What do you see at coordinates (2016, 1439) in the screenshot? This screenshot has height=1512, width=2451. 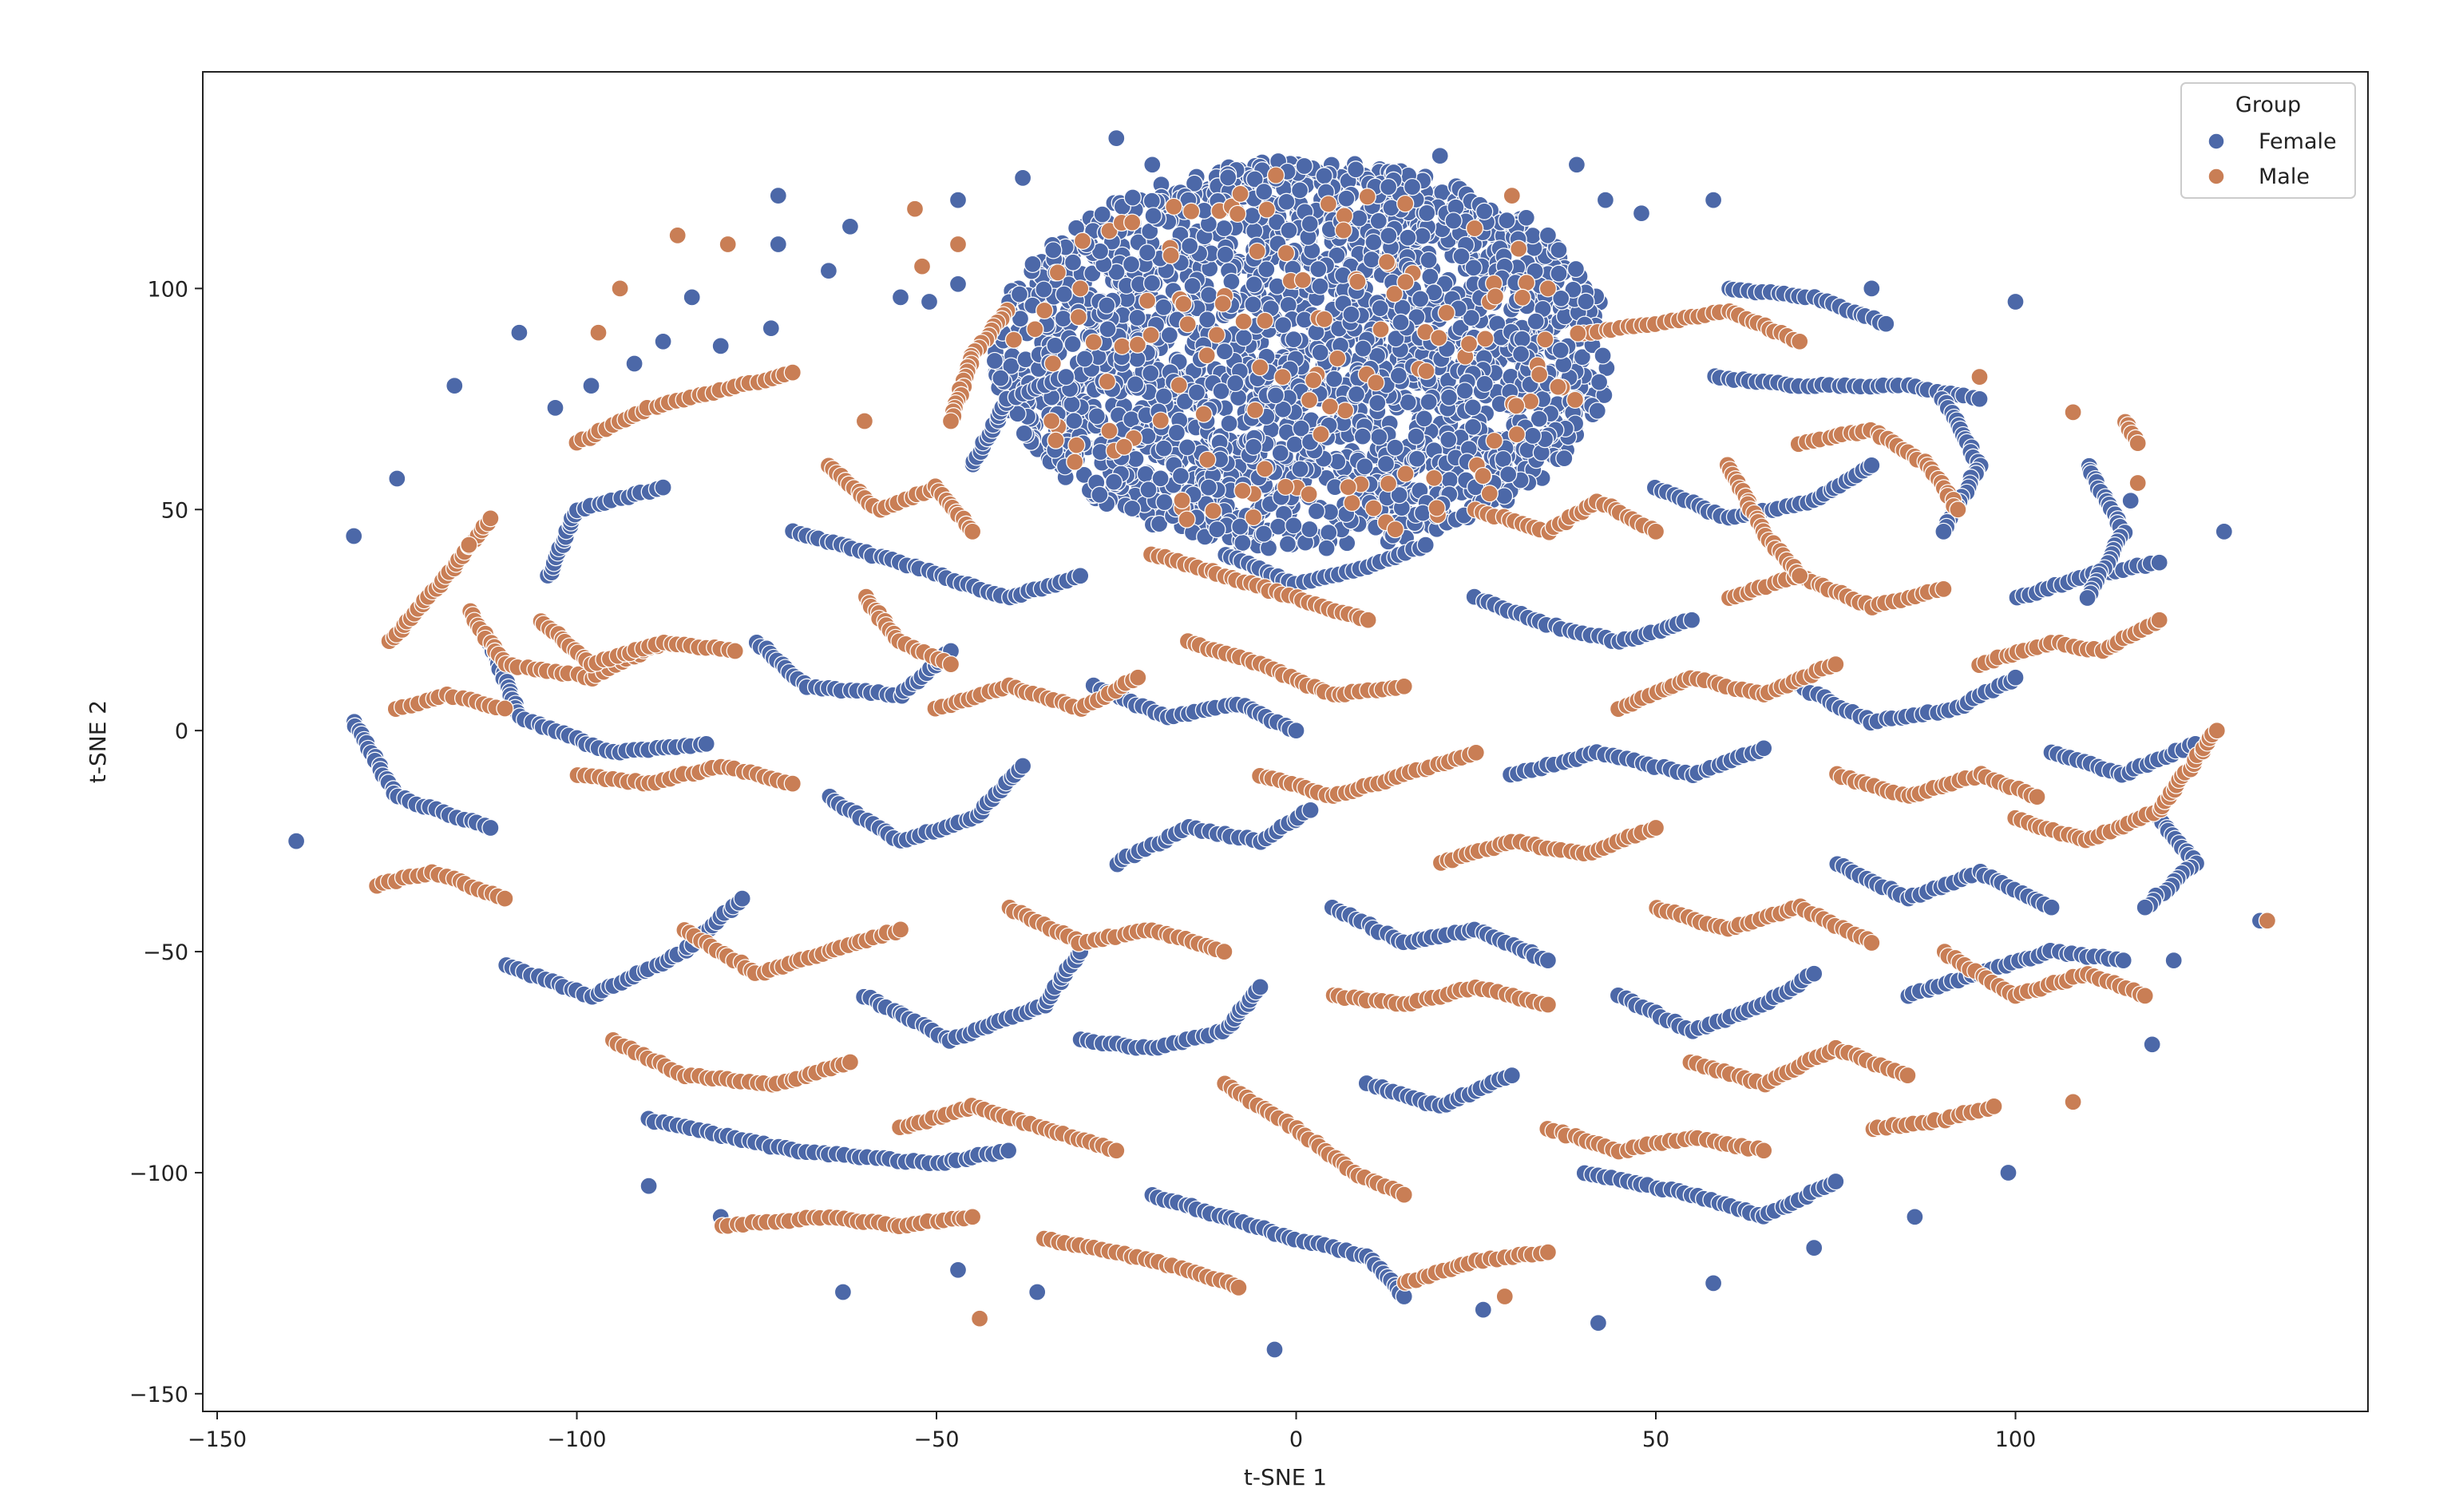 I see `x-tick-label: 100` at bounding box center [2016, 1439].